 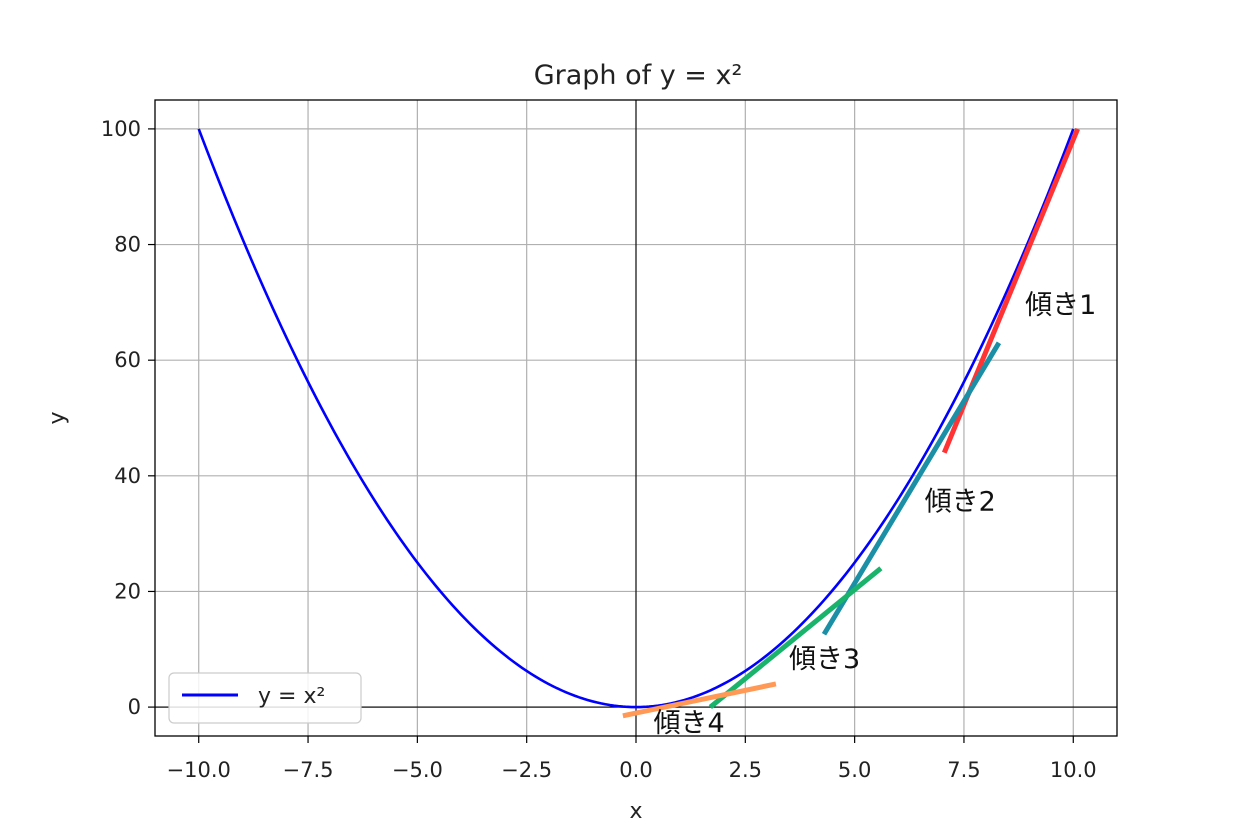 I want to click on x-axis: −10.0 −7.5 −5.0 −2.5 0.0 2.5 5.0 7.5 10.0, so click(x=632, y=759).